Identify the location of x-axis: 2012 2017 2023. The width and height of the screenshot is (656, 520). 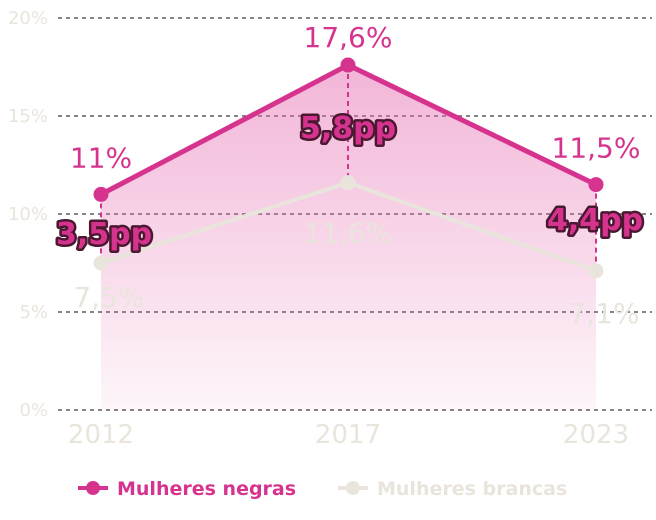
(348, 435).